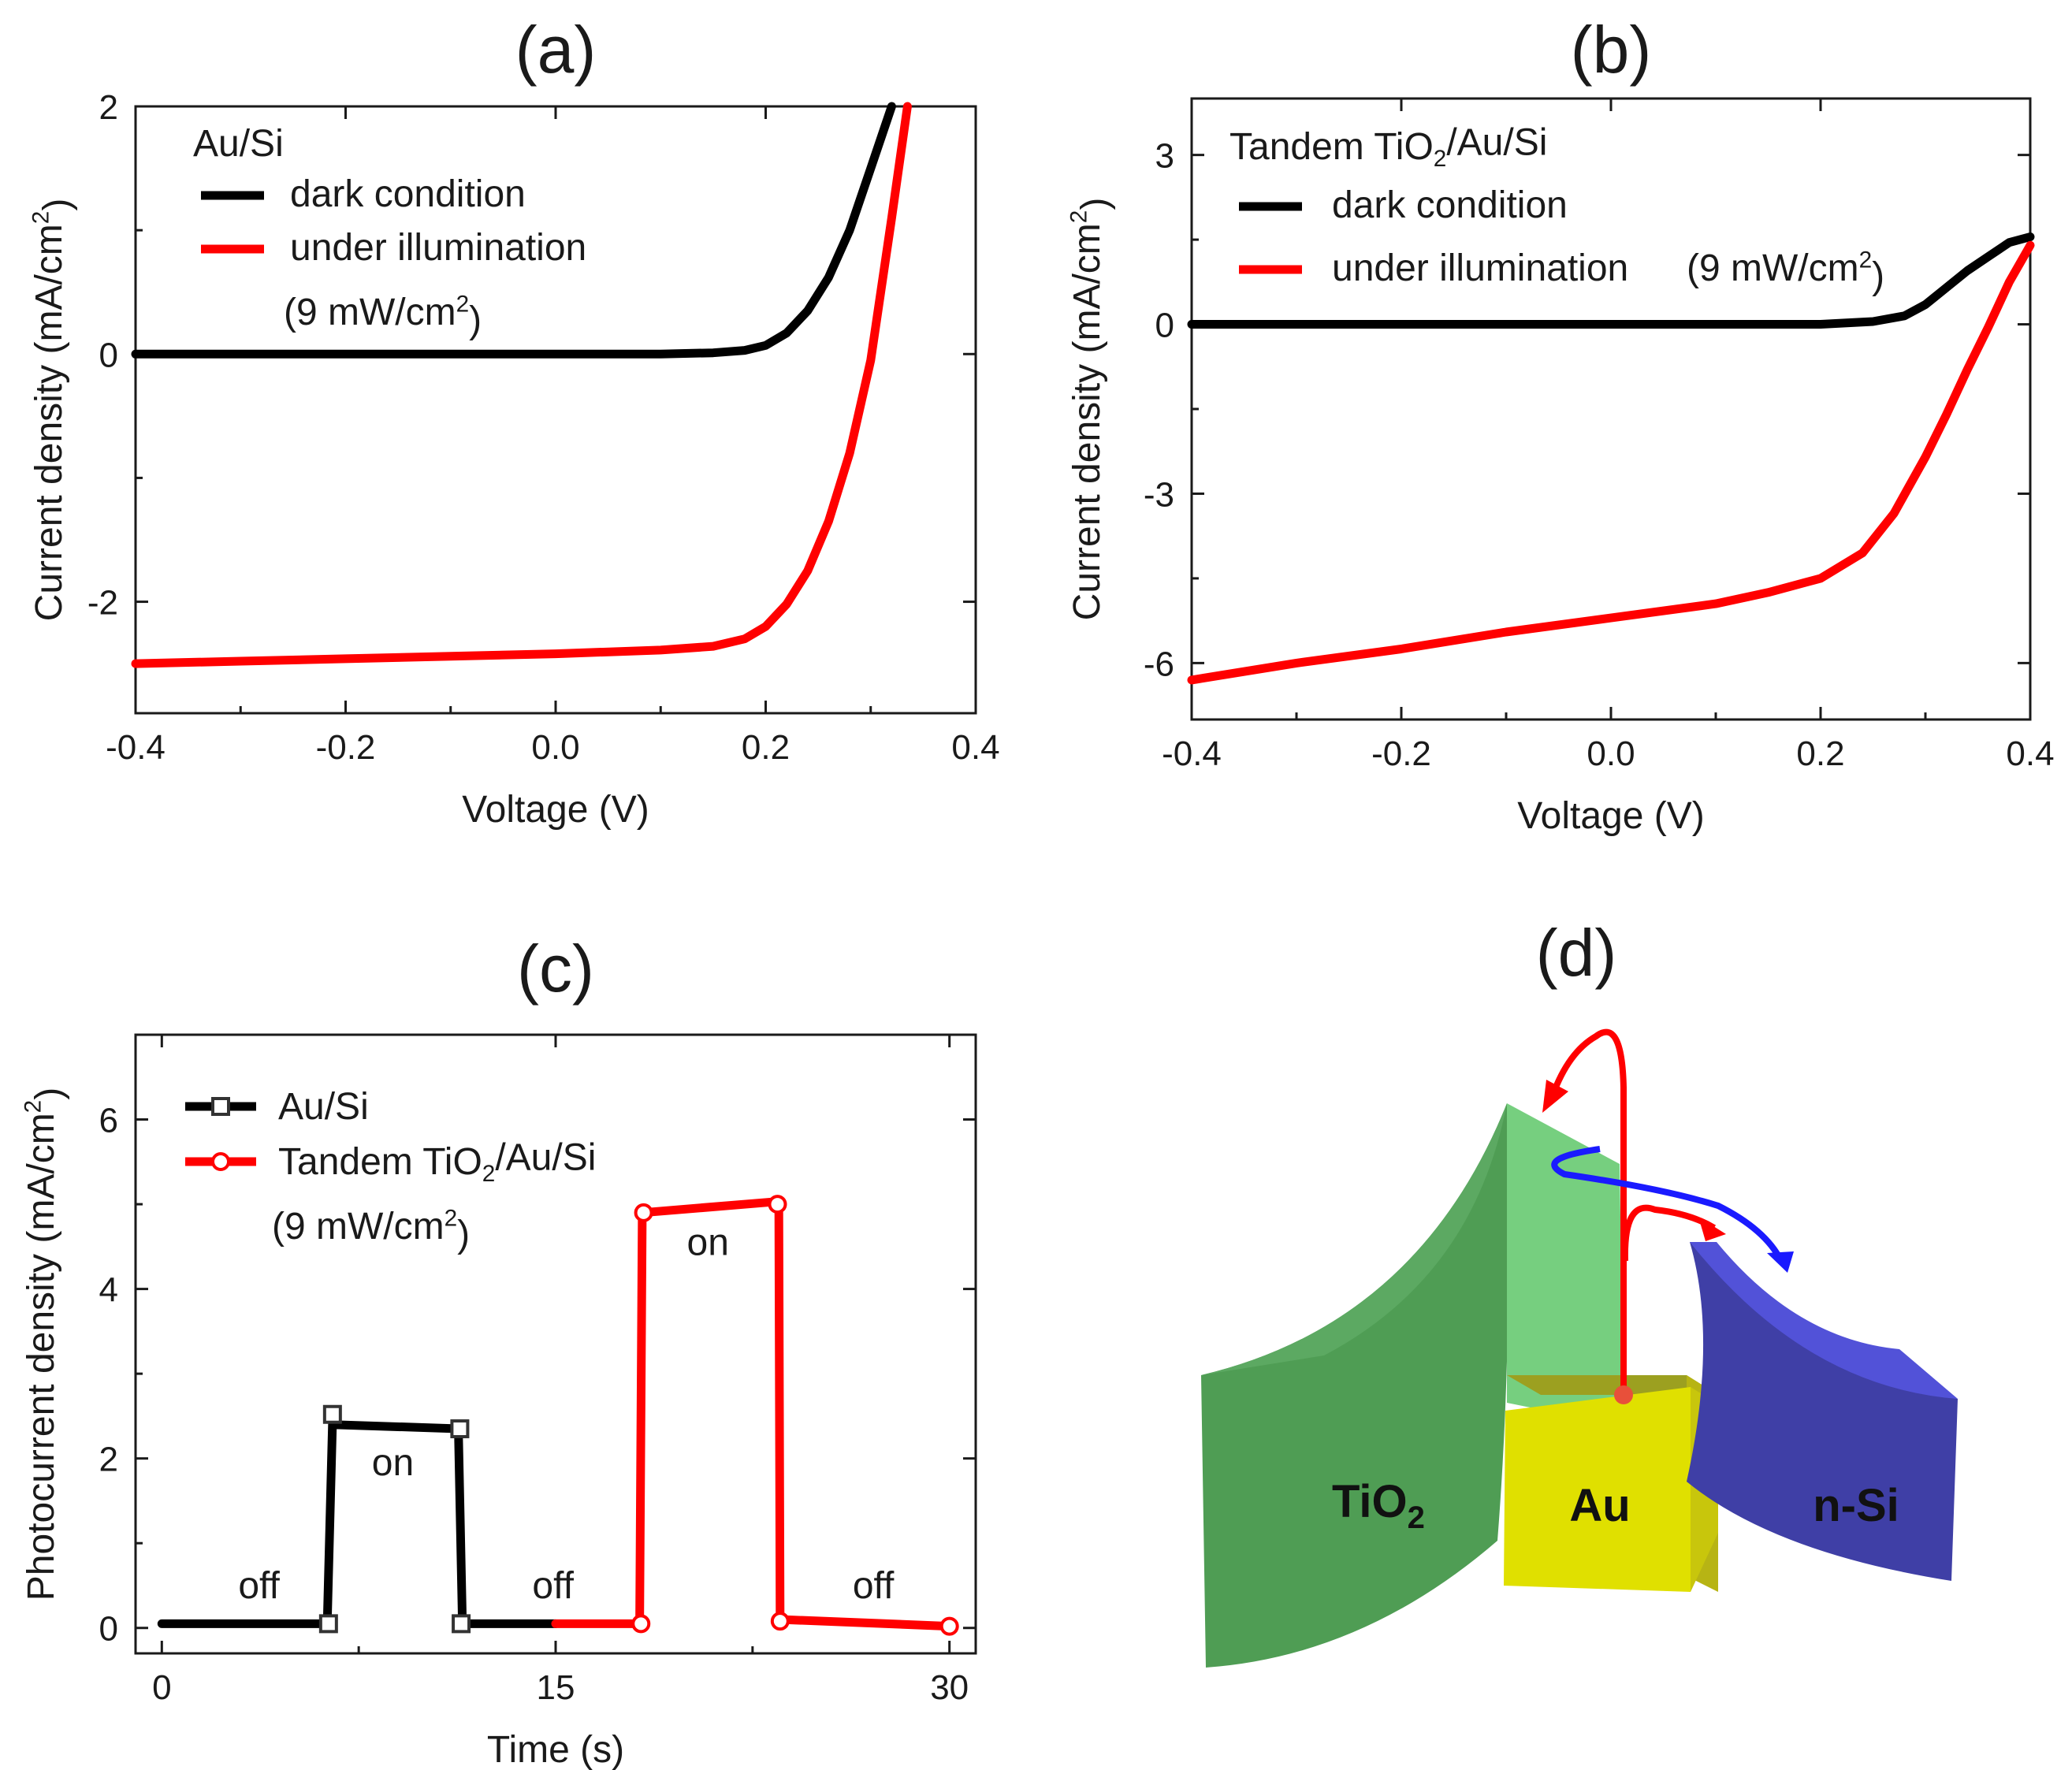 This screenshot has height=1770, width=2072. I want to click on tio2-band, so click(1355, 1385).